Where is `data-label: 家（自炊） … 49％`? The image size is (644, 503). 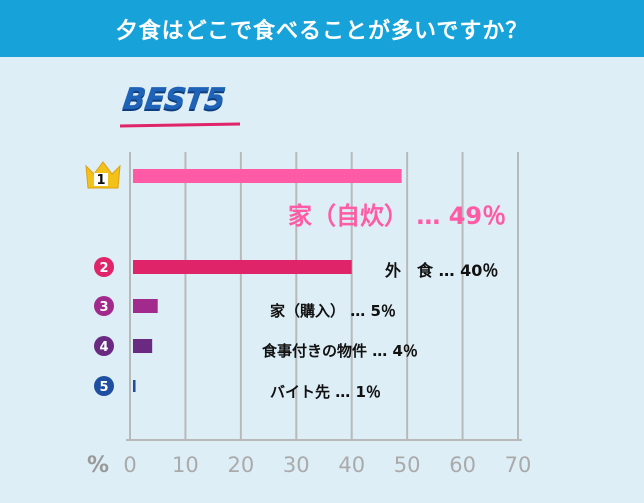
data-label: 家（自炊） … 49％ is located at coordinates (397, 216).